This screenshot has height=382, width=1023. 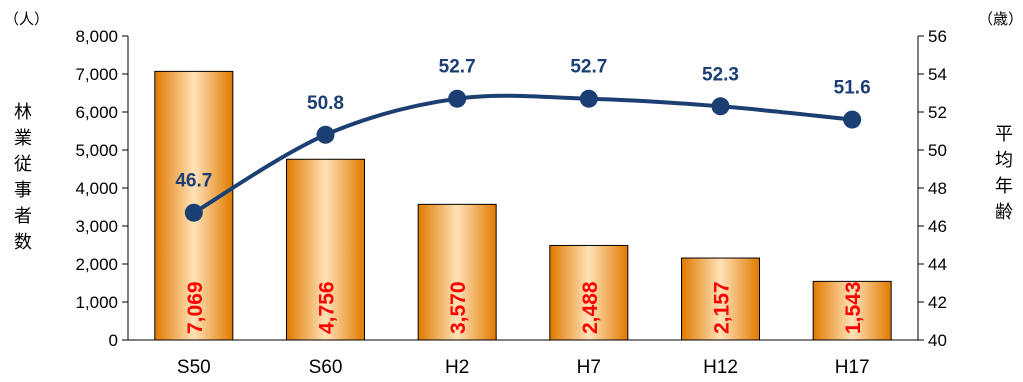 I want to click on age-value-label: 50.8, so click(x=325, y=103).